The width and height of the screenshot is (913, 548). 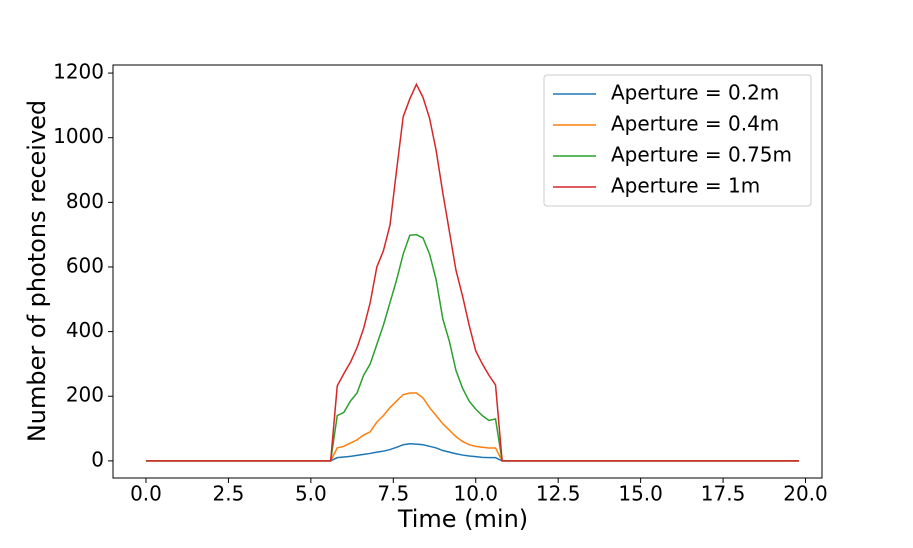 What do you see at coordinates (640, 494) in the screenshot?
I see `x-tick-label: 15.0` at bounding box center [640, 494].